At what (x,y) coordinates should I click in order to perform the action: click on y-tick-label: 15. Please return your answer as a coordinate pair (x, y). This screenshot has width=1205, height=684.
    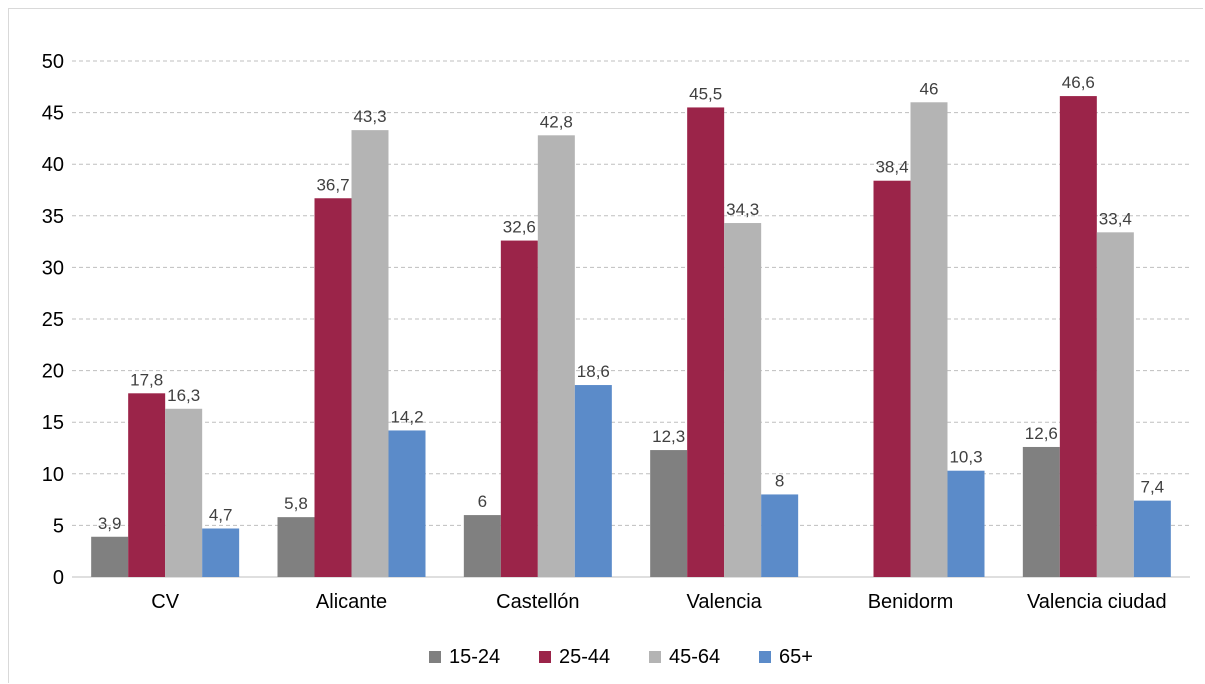
    Looking at the image, I should click on (53, 423).